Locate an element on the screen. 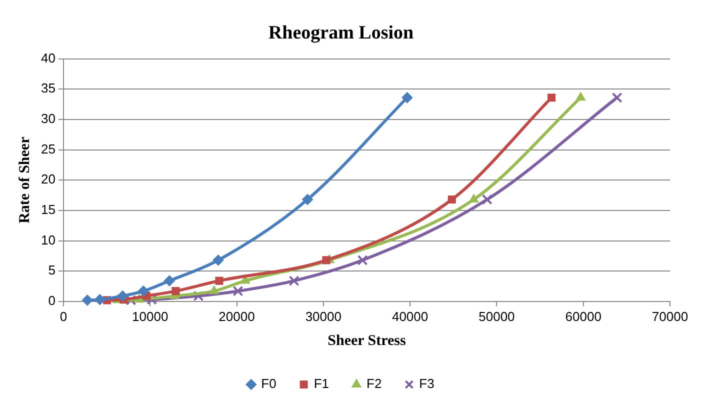  y-tick-label: 30 is located at coordinates (48, 118).